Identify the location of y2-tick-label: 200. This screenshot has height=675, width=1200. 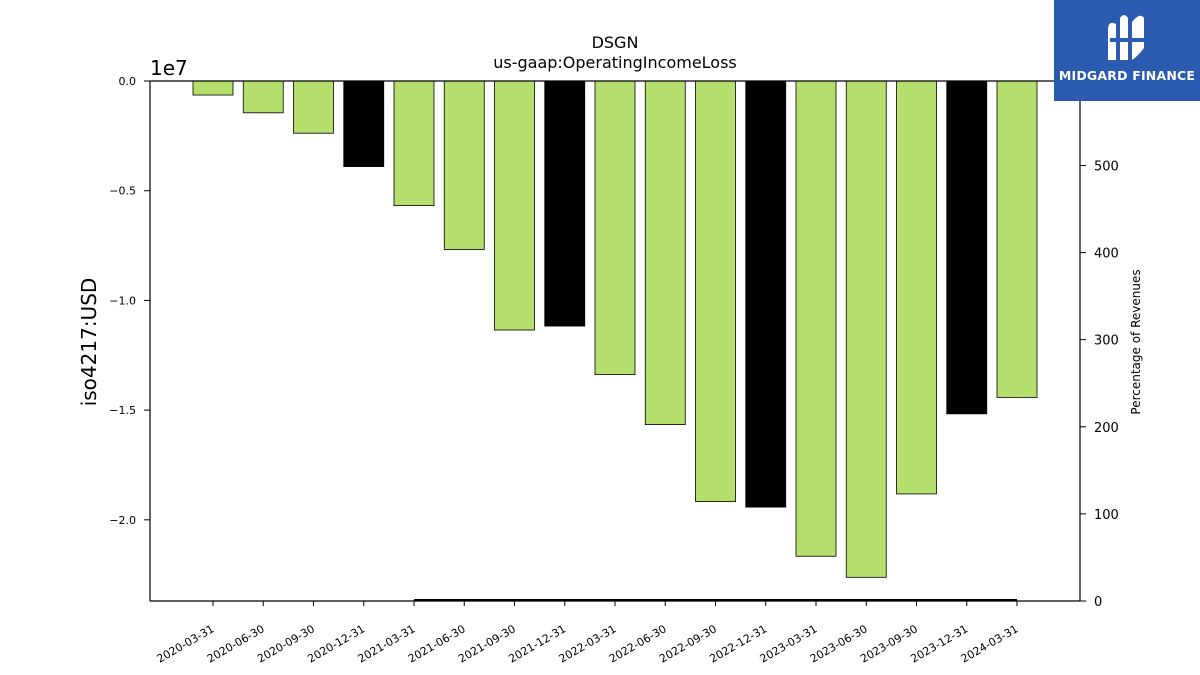
(1106, 428).